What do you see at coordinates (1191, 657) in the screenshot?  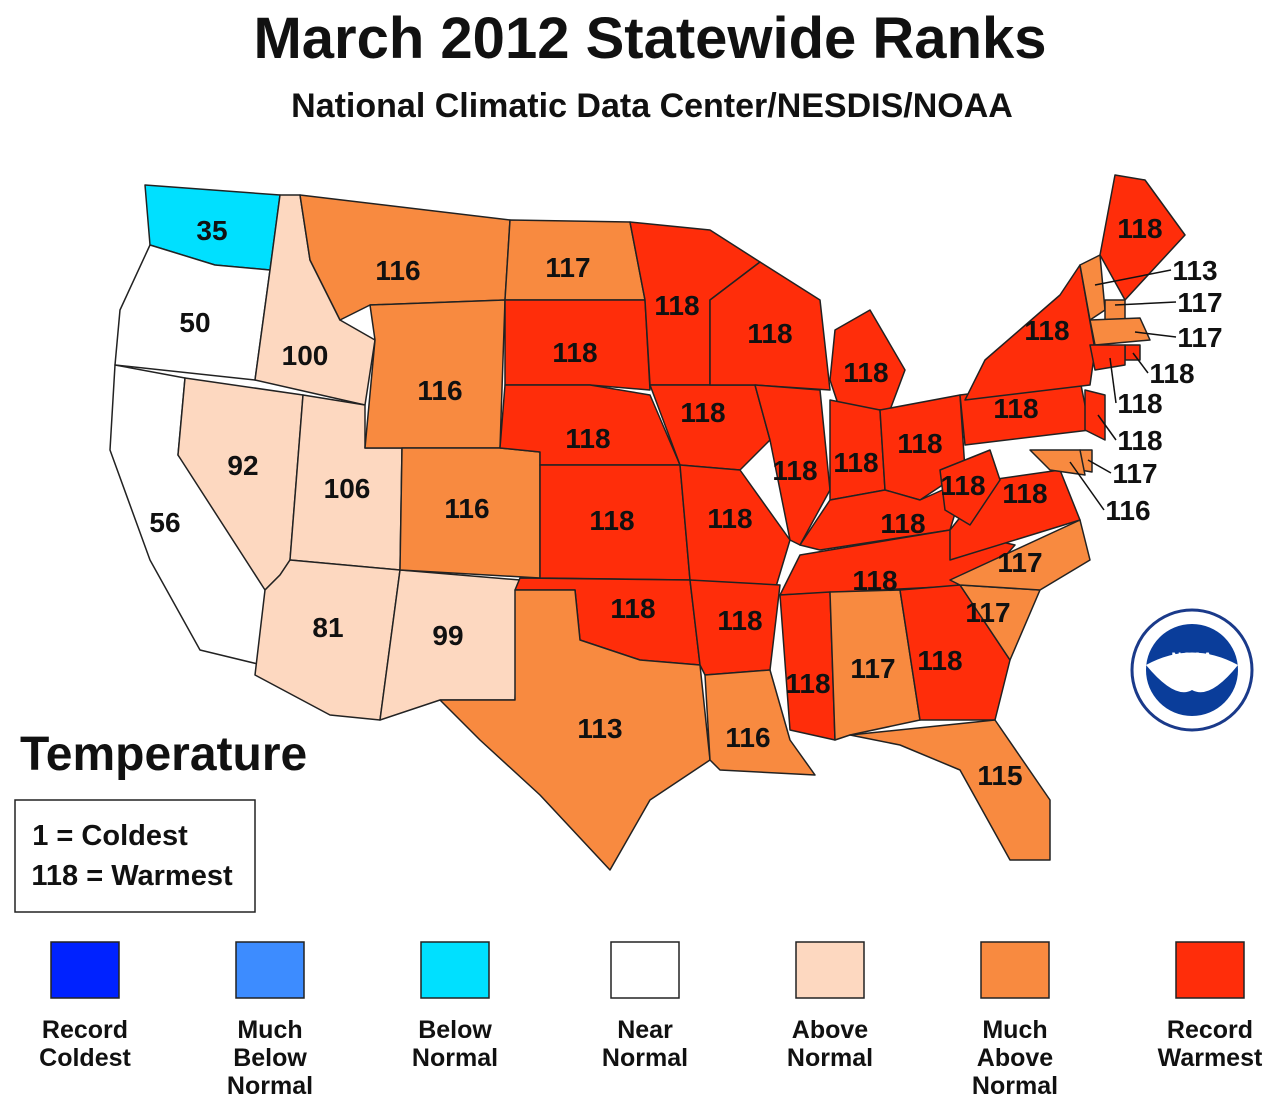 I see `logo-text: NOAA` at bounding box center [1191, 657].